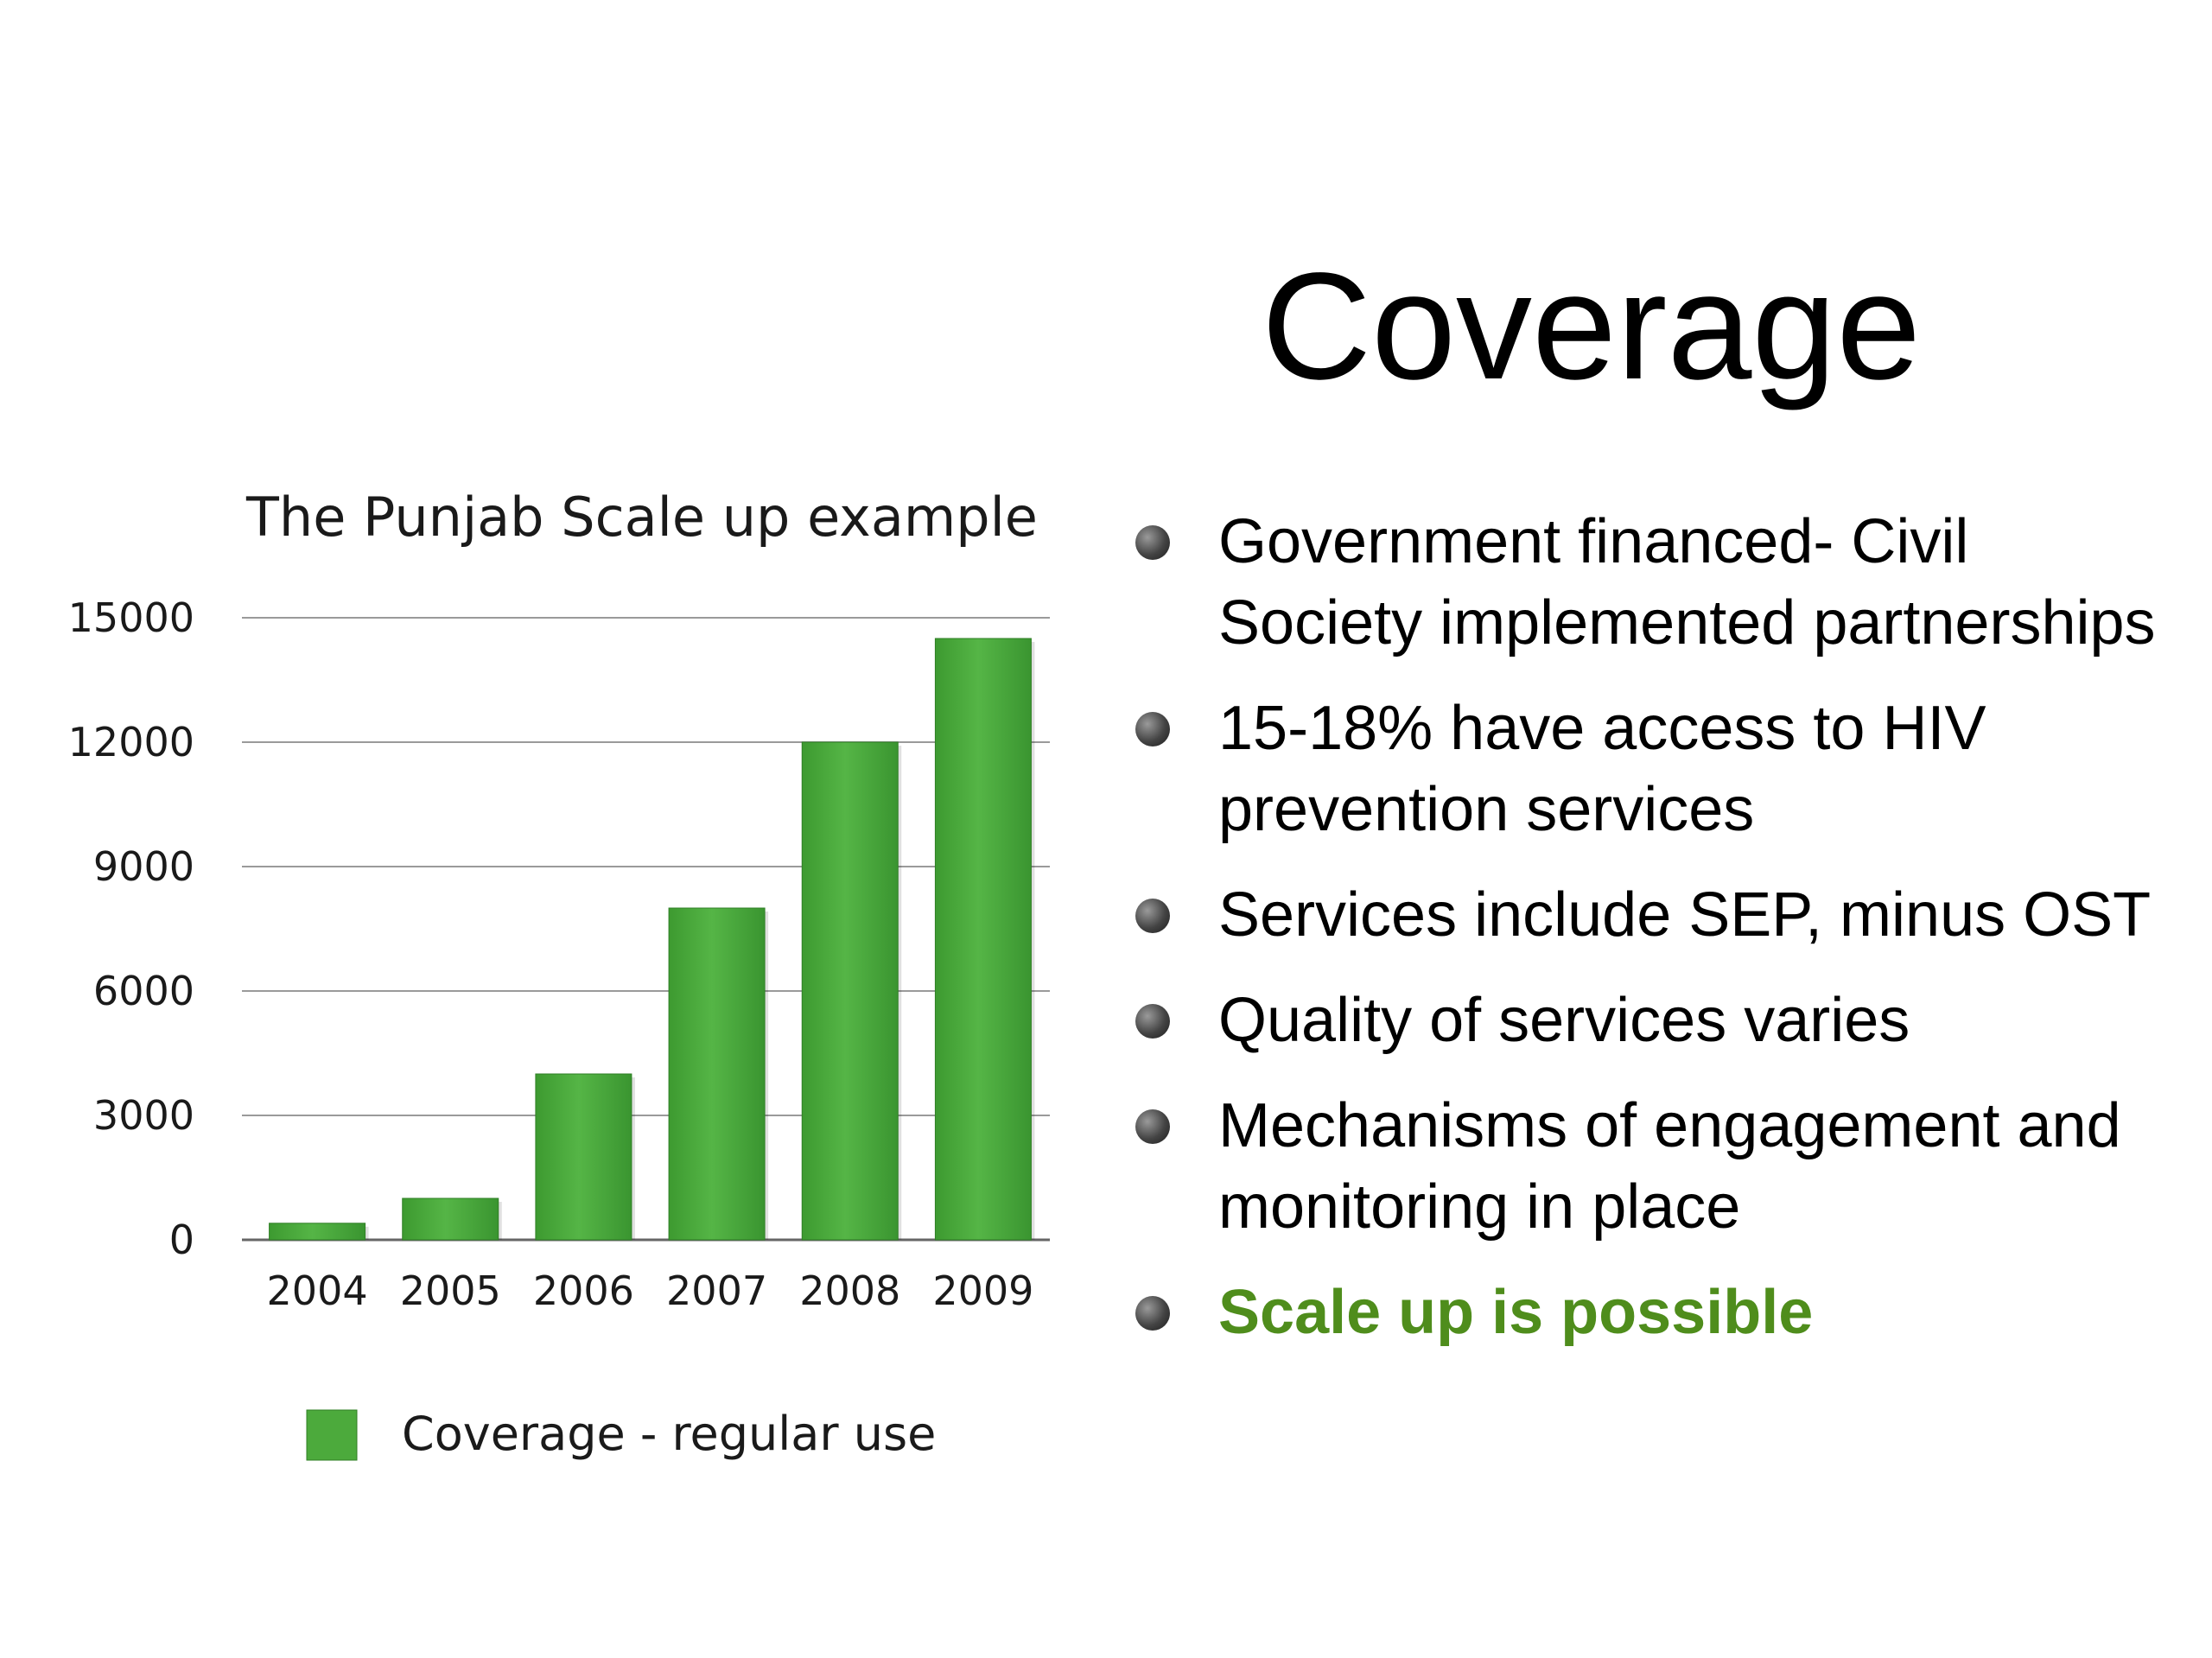 This screenshot has width=2212, height=1658. I want to click on legend-swatch, so click(332, 1435).